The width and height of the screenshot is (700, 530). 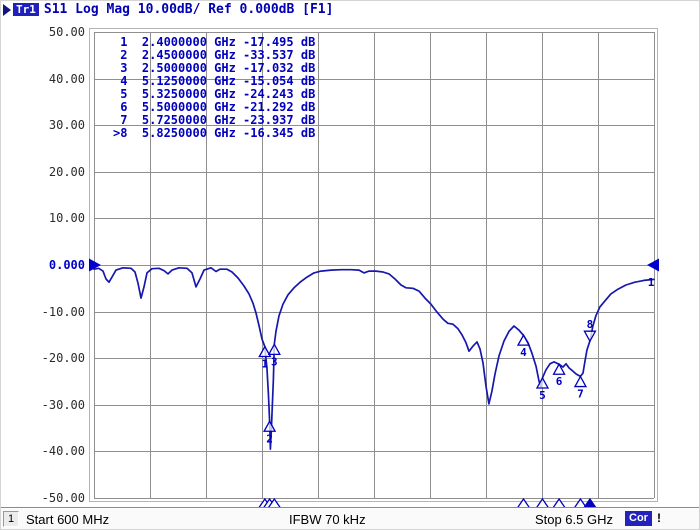 What do you see at coordinates (188, 9) in the screenshot?
I see `trace-title: S11 Log Mag 10.00dB/ Ref 0.000dB [F1]` at bounding box center [188, 9].